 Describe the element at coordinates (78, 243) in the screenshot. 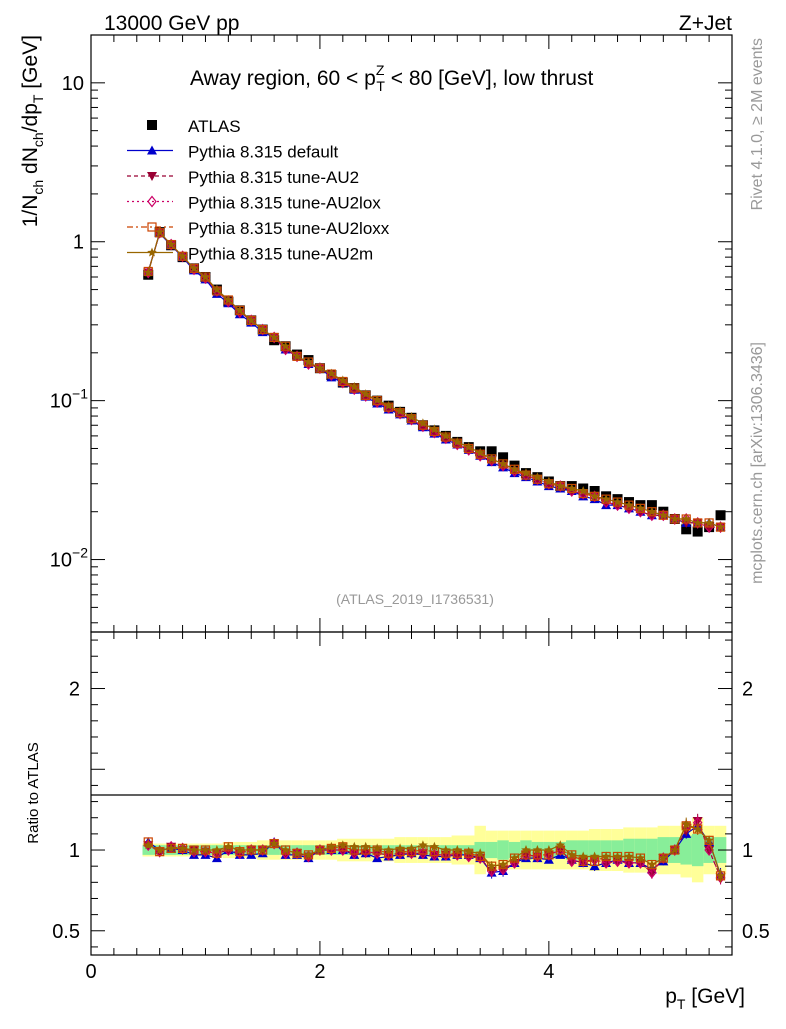

I see `main-ytick-label: 1` at that location.